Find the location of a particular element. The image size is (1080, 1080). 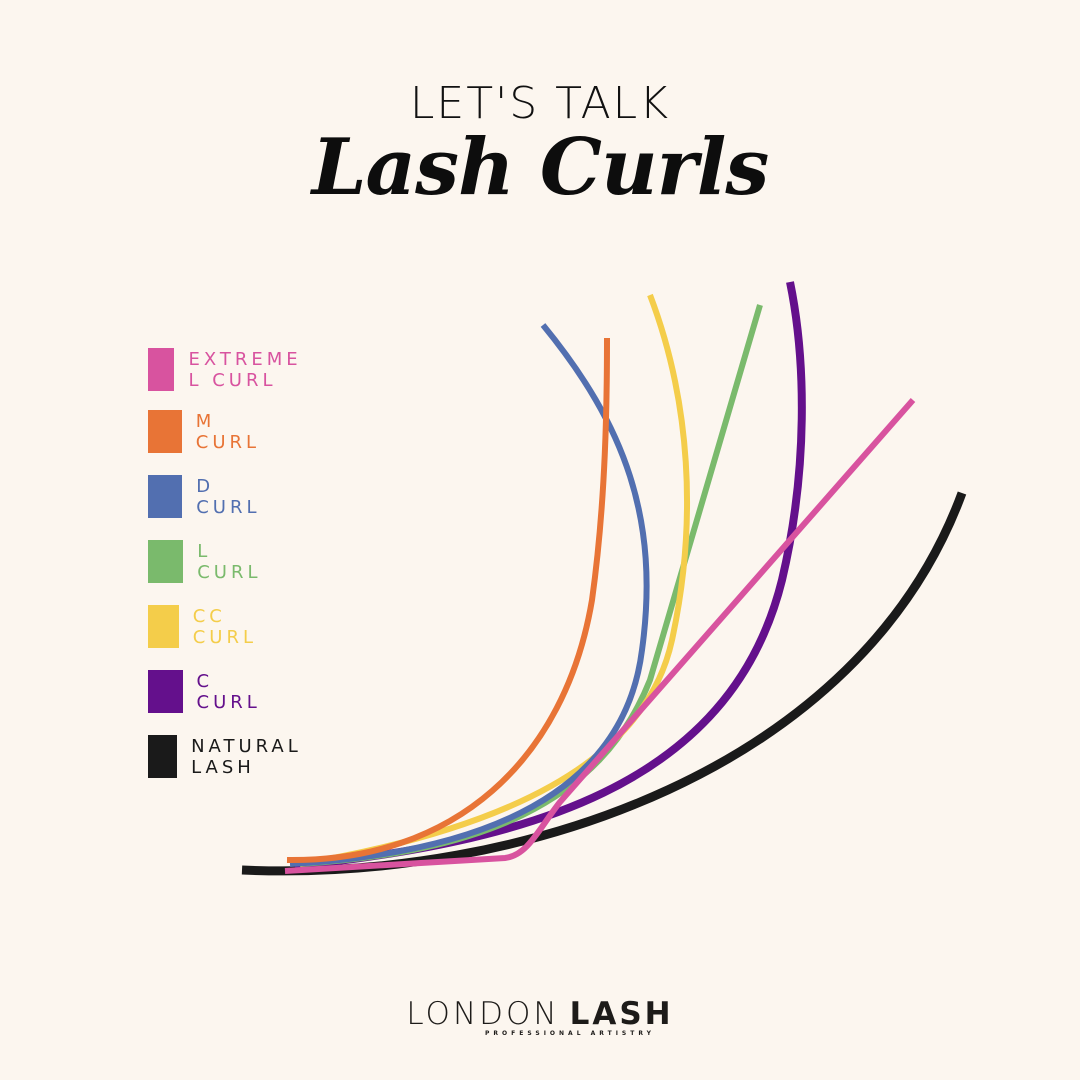

legend-item-cc-curl: CC CURL is located at coordinates (208, 626).